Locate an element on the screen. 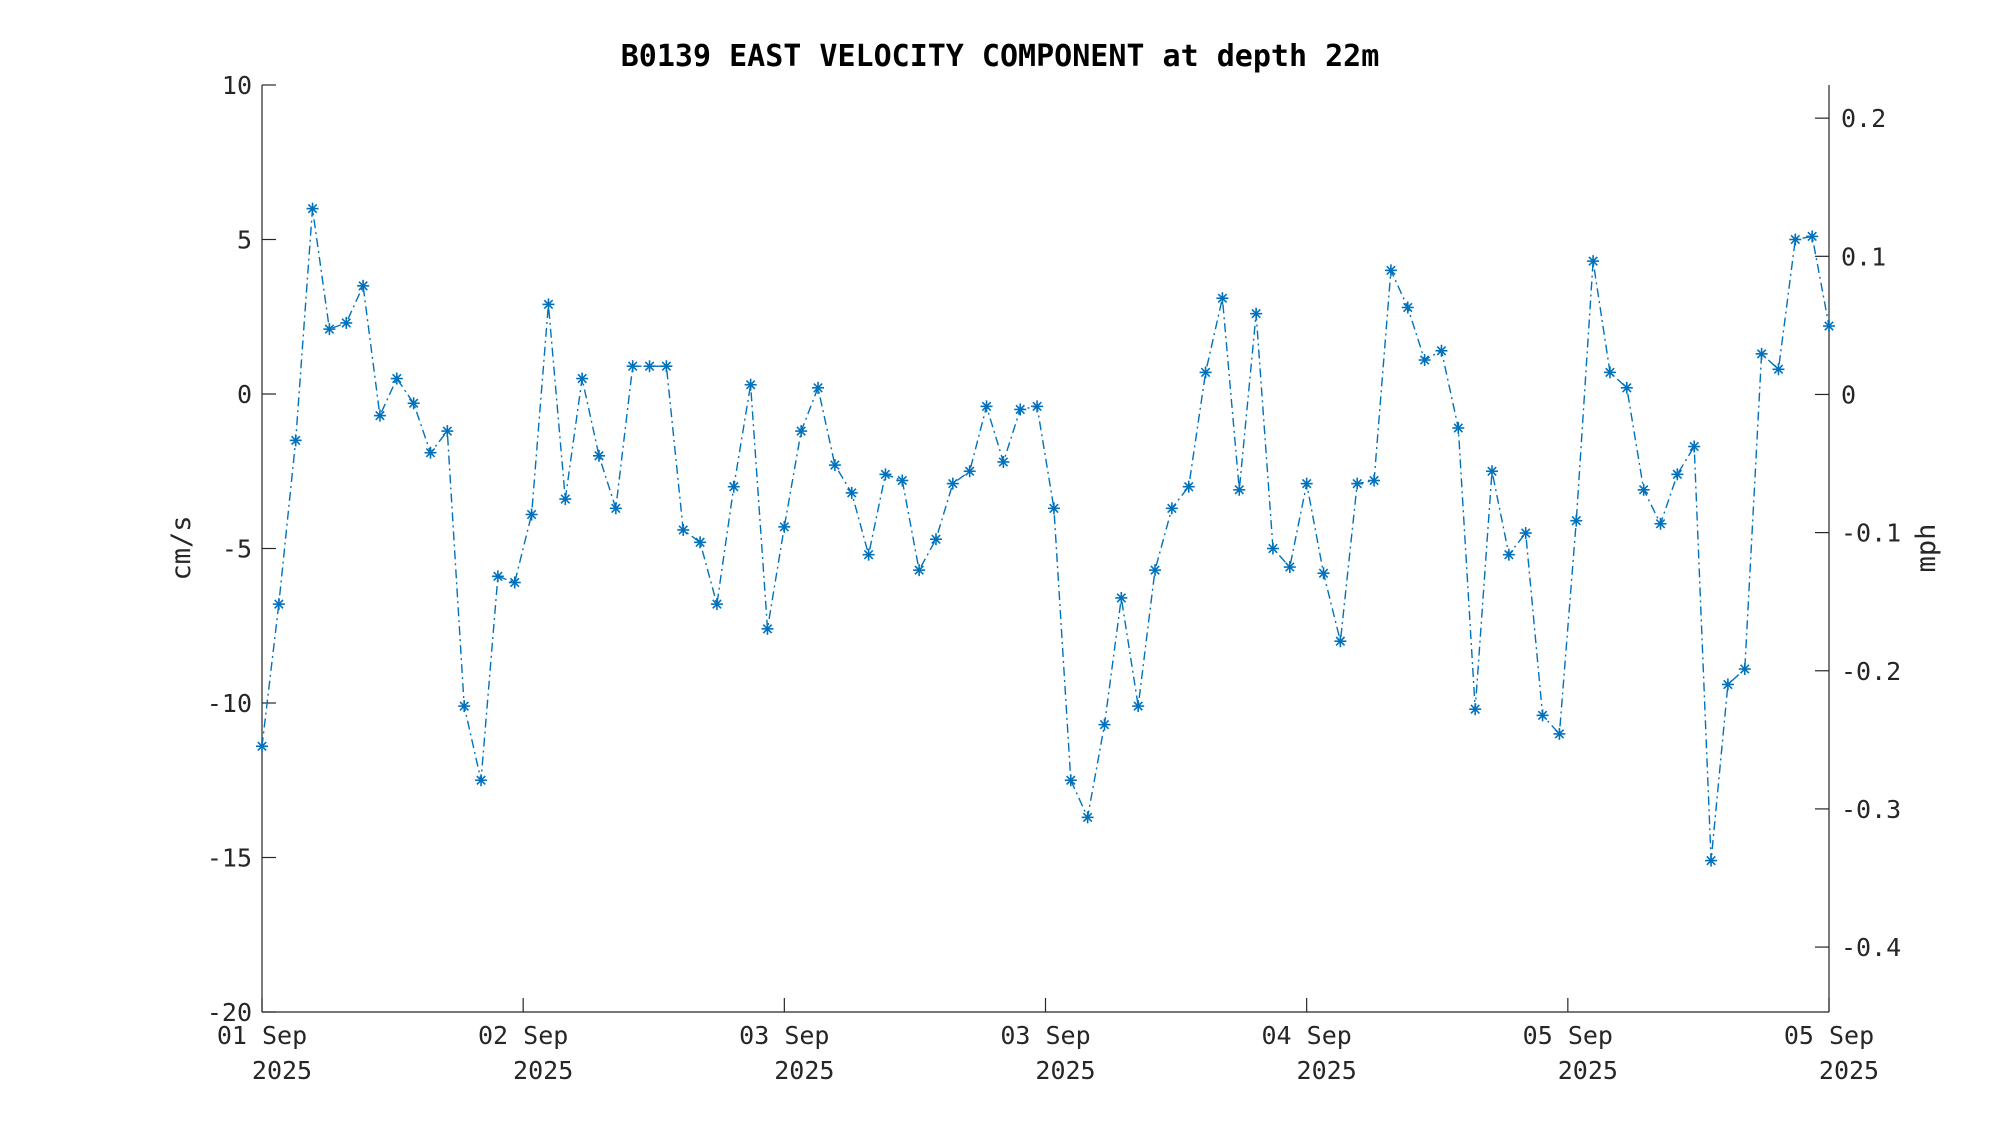 The height and width of the screenshot is (1125, 2000). left-y-ticks: 10 5 0 -5 -10 -15 -20 is located at coordinates (241, 549).